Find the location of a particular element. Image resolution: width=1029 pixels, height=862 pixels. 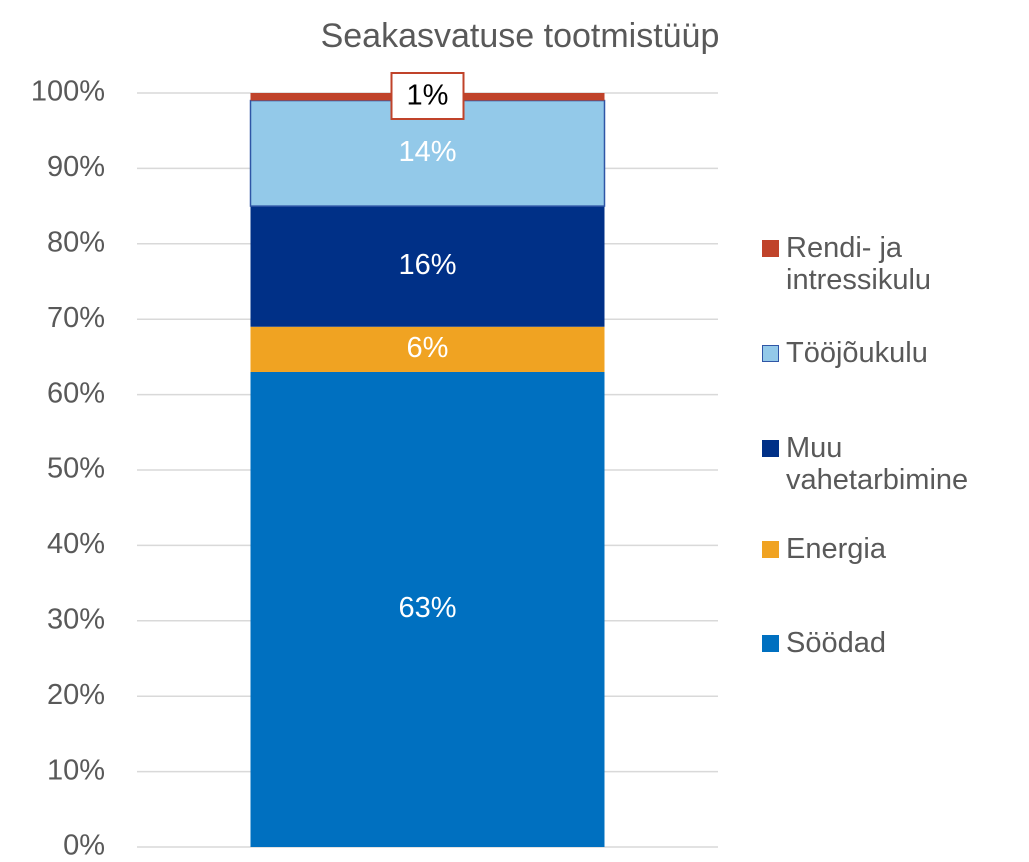

legend-label: Tööjõukulu is located at coordinates (857, 353).